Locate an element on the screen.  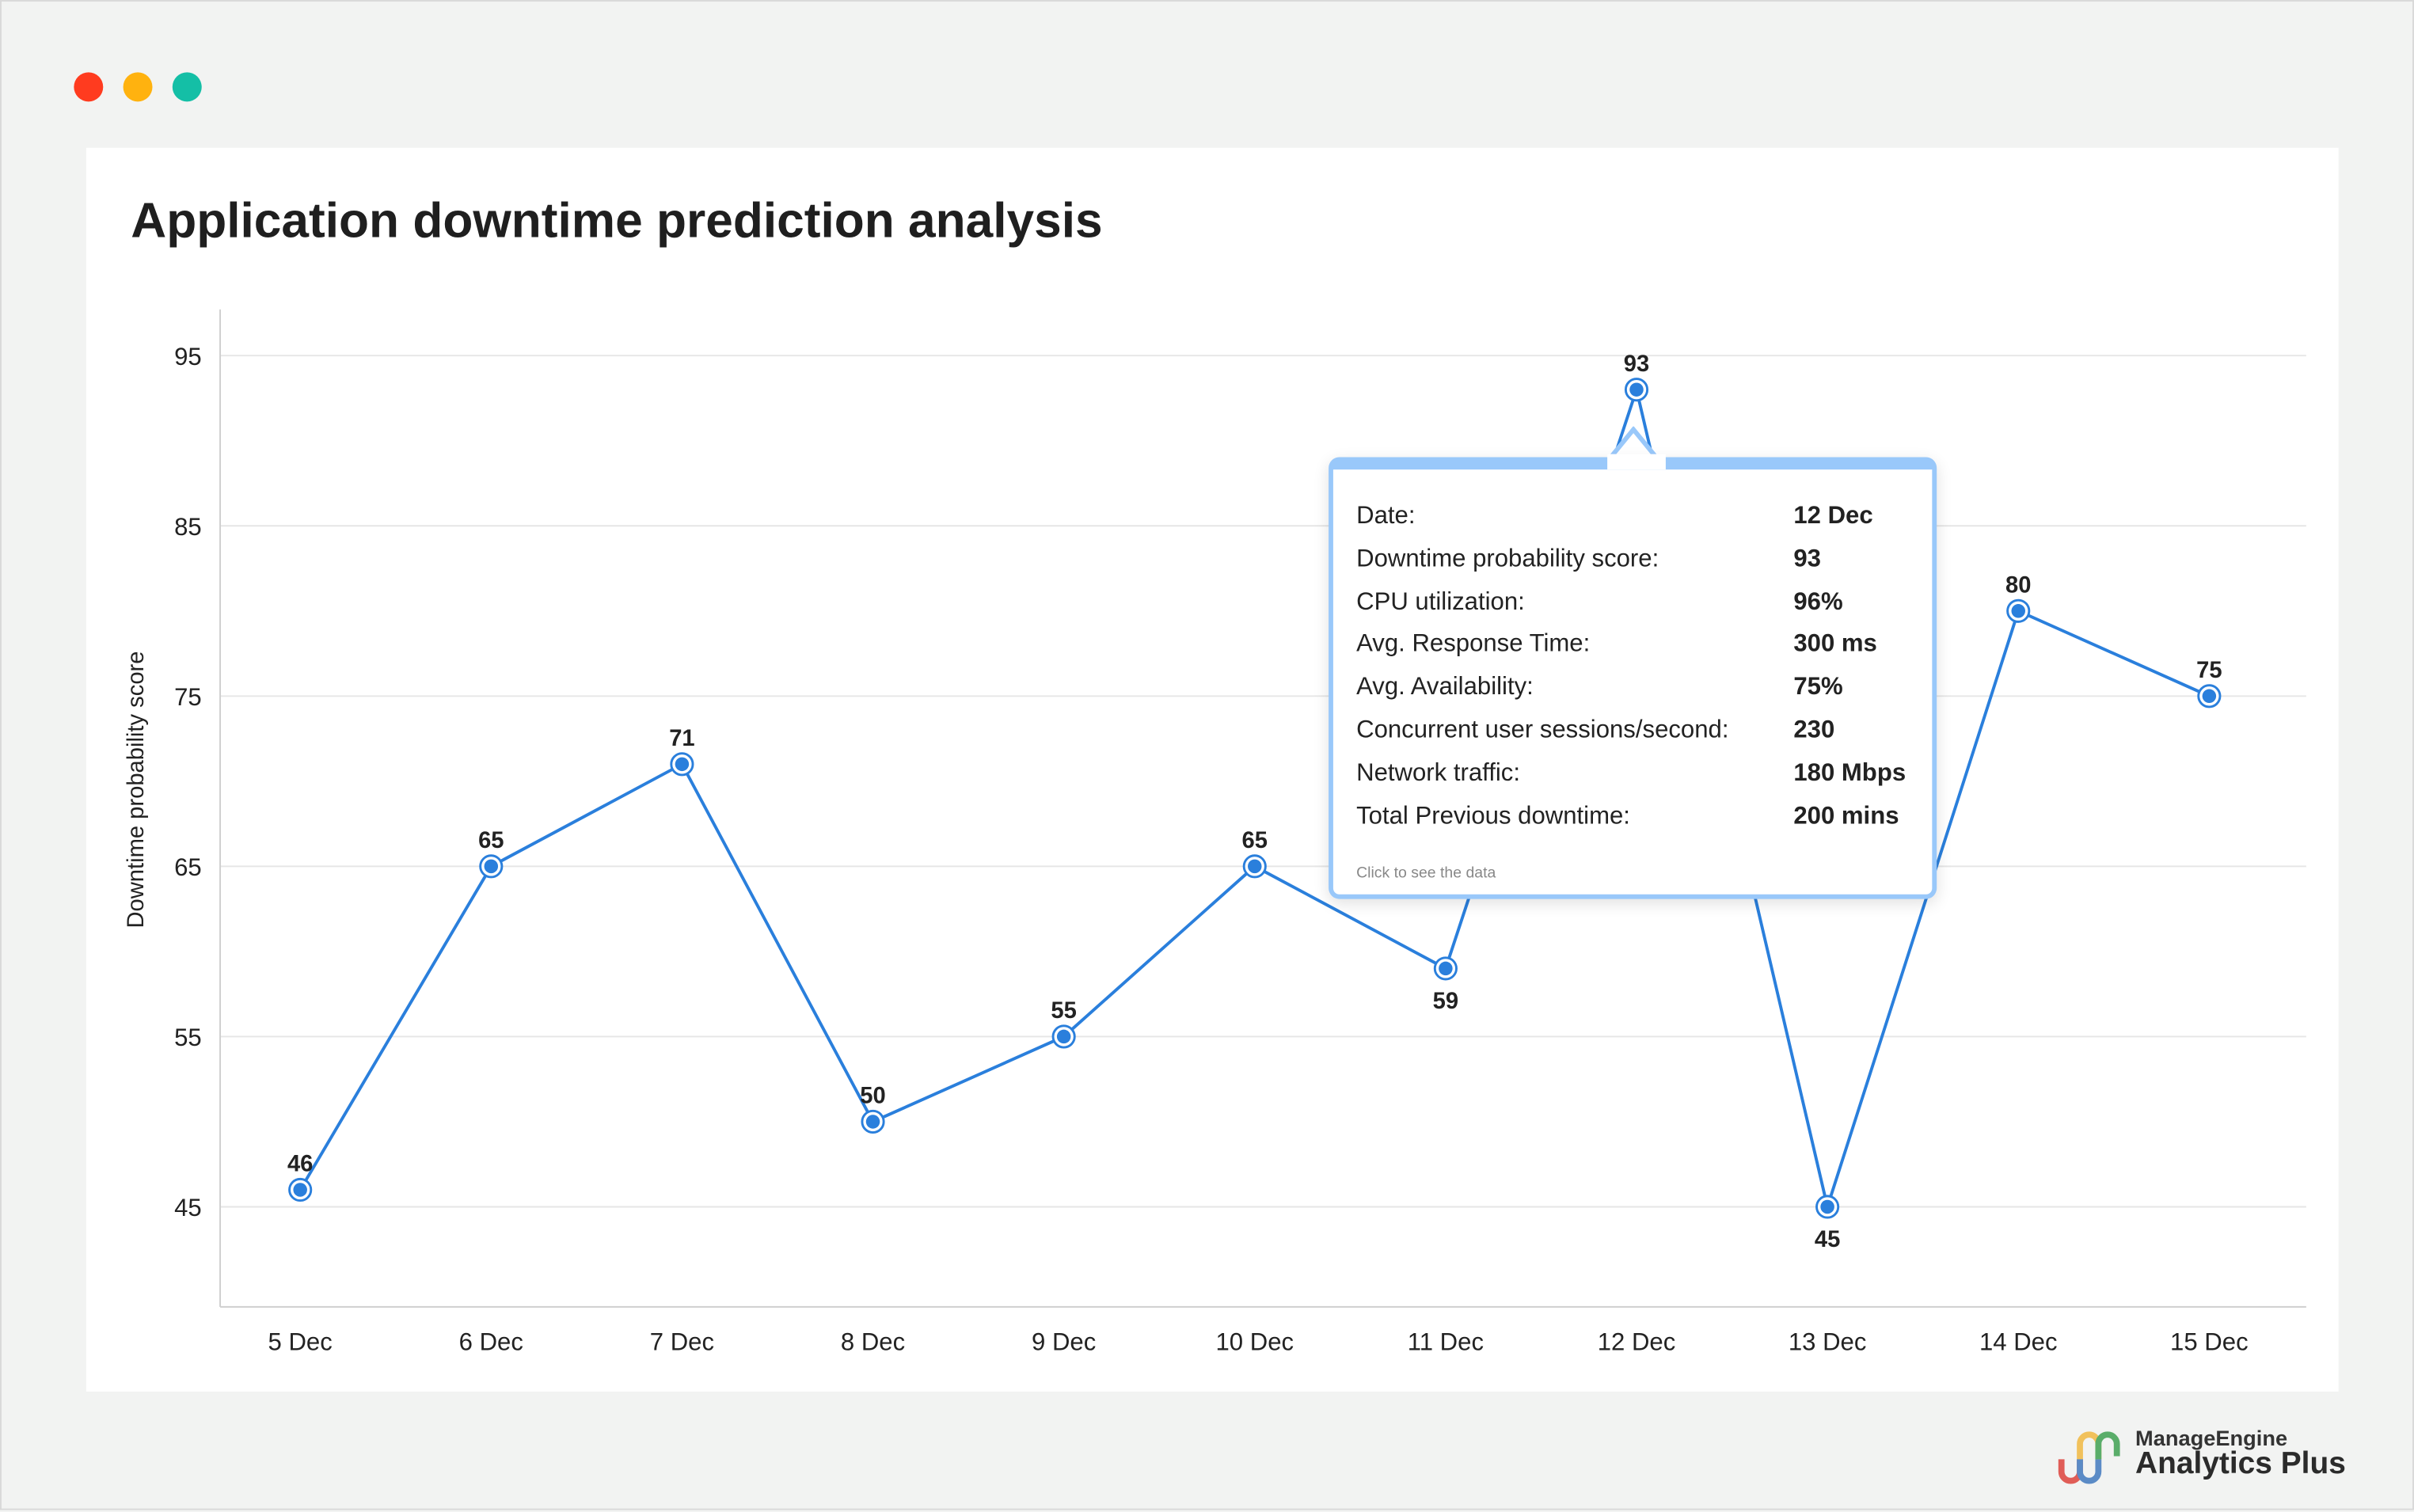
data-label: 59 is located at coordinates (1445, 1001).